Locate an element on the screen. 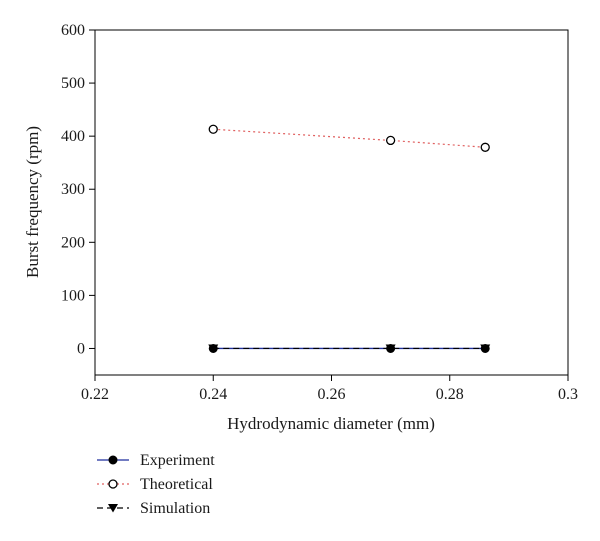  legend: Experiment Theoretical Simulation is located at coordinates (156, 484).